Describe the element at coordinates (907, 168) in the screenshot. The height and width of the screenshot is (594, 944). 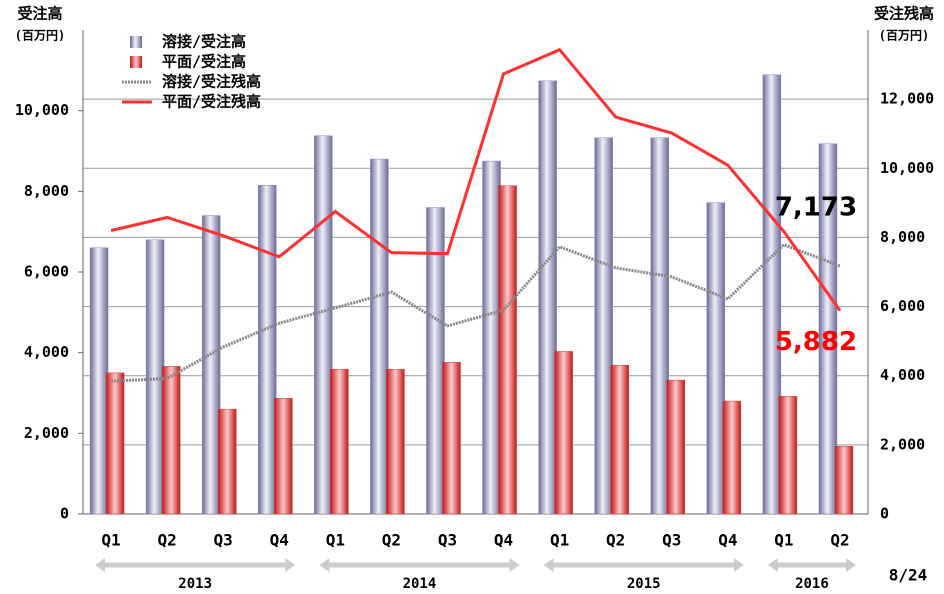
I see `y2-tick-label: 10,000` at that location.